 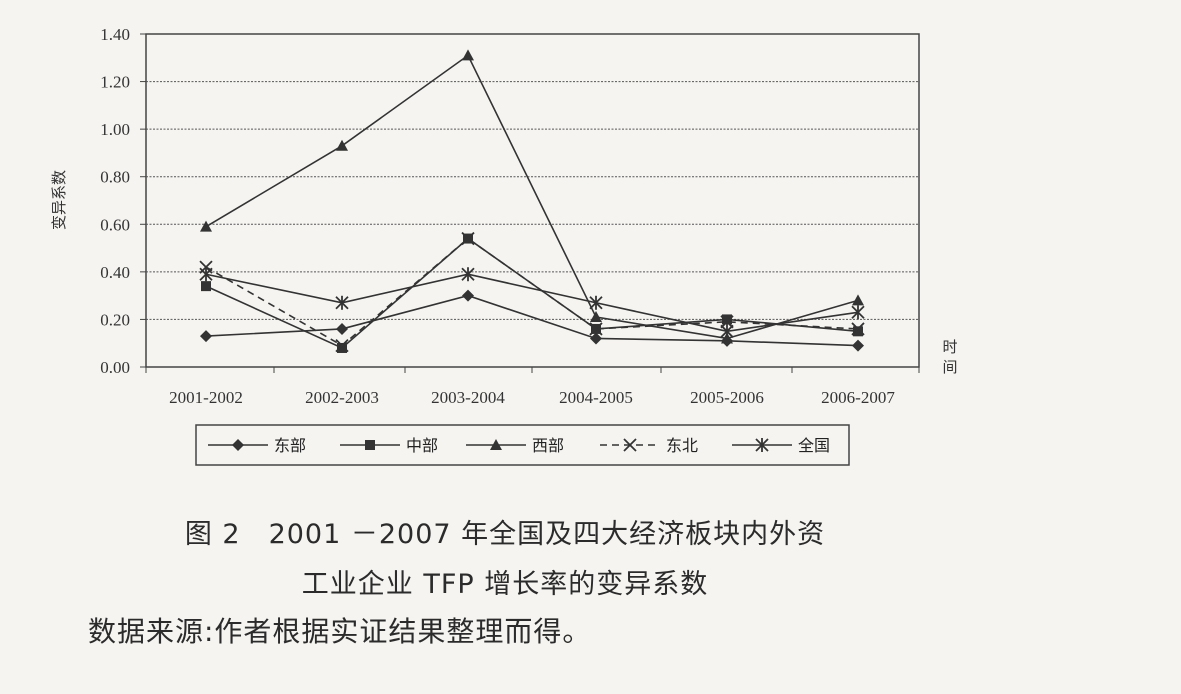 What do you see at coordinates (340, 631) in the screenshot?
I see `source-note: 数据来源:作者根据实证结果整理而得。` at bounding box center [340, 631].